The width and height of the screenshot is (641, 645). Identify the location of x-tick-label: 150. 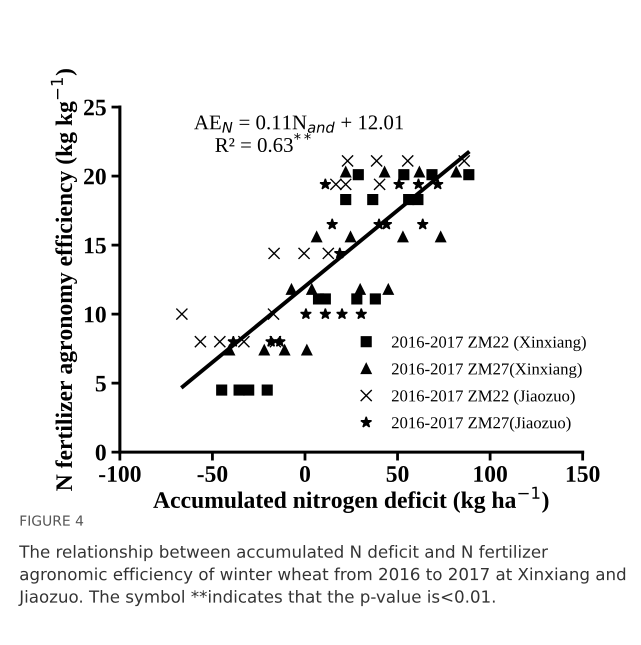
(583, 474).